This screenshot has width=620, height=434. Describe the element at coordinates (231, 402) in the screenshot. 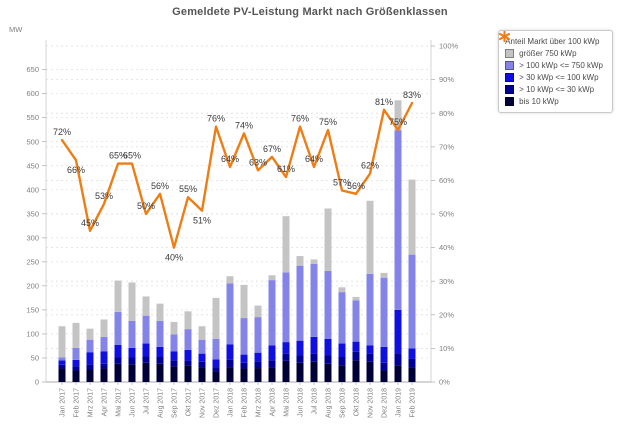

I see `x-axis-month-label: Jan 2018` at that location.